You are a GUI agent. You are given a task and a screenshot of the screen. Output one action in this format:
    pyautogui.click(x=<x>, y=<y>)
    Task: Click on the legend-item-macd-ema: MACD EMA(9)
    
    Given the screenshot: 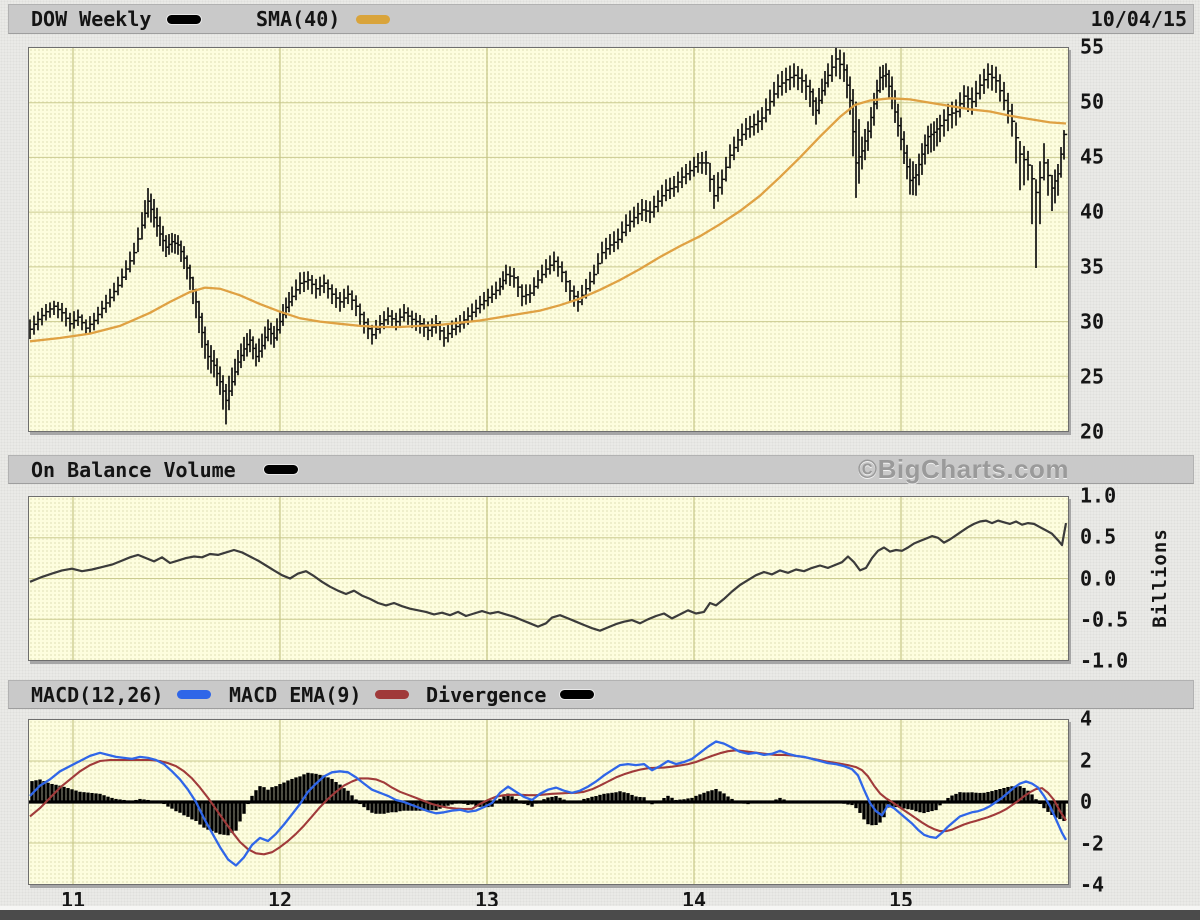 What is the action you would take?
    pyautogui.click(x=319, y=694)
    